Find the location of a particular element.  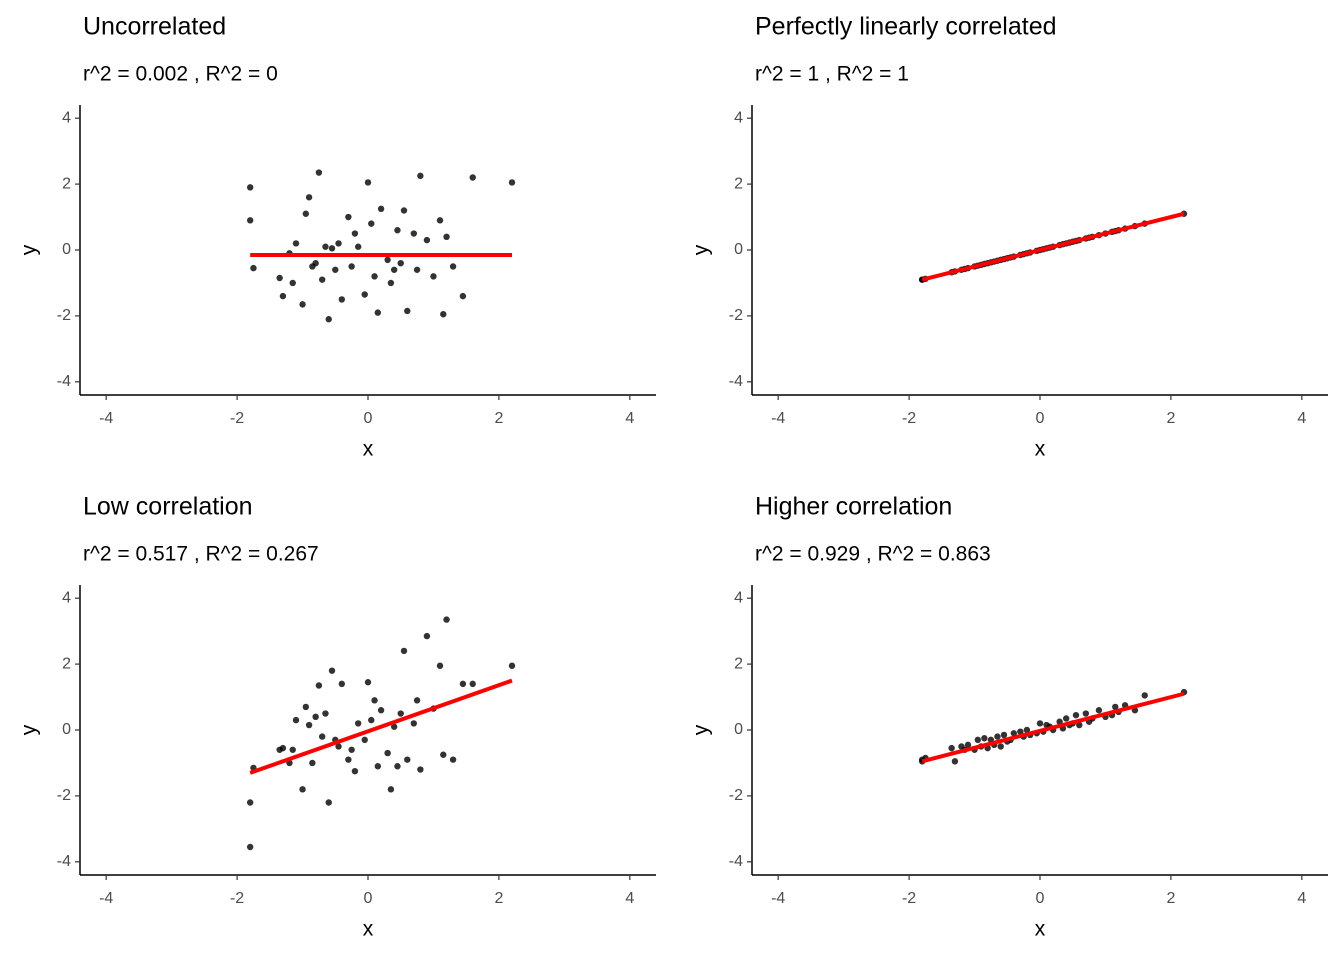

panel-title: Uncorrelated is located at coordinates (154, 27).